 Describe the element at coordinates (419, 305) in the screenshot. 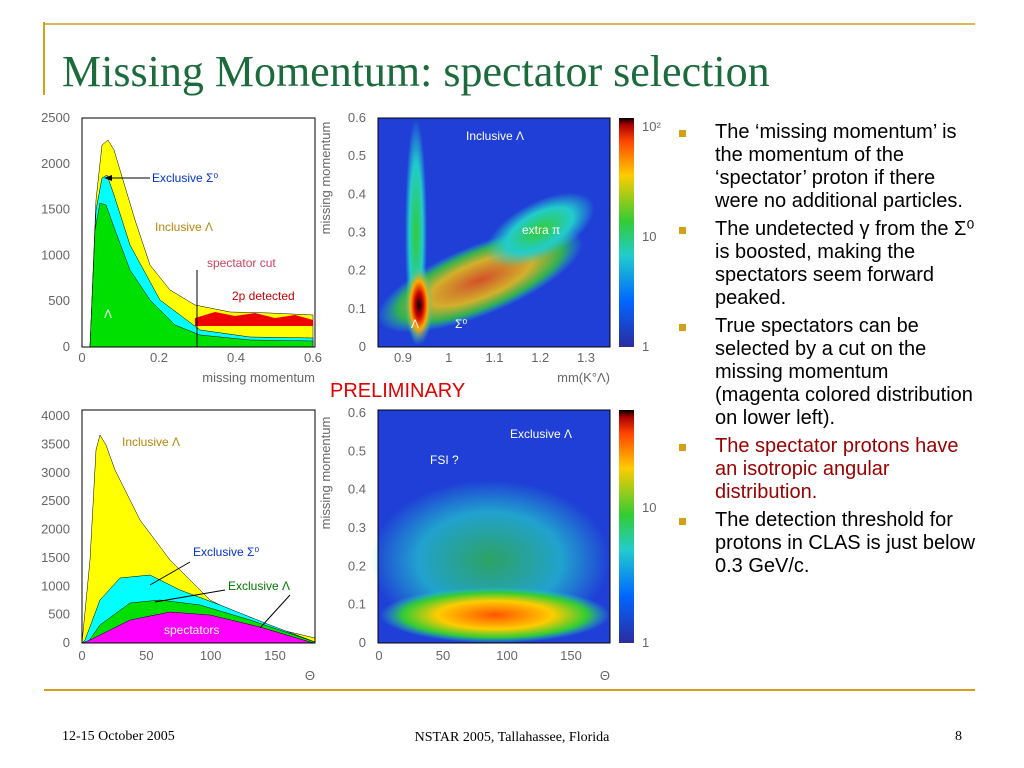

I see `heat-peak` at that location.